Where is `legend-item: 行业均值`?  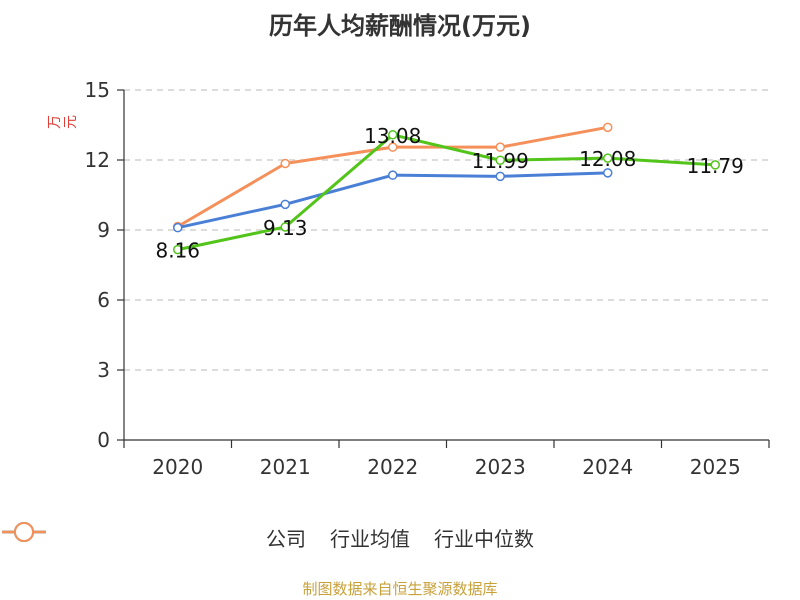
legend-item: 行业均值 is located at coordinates (206, 537).